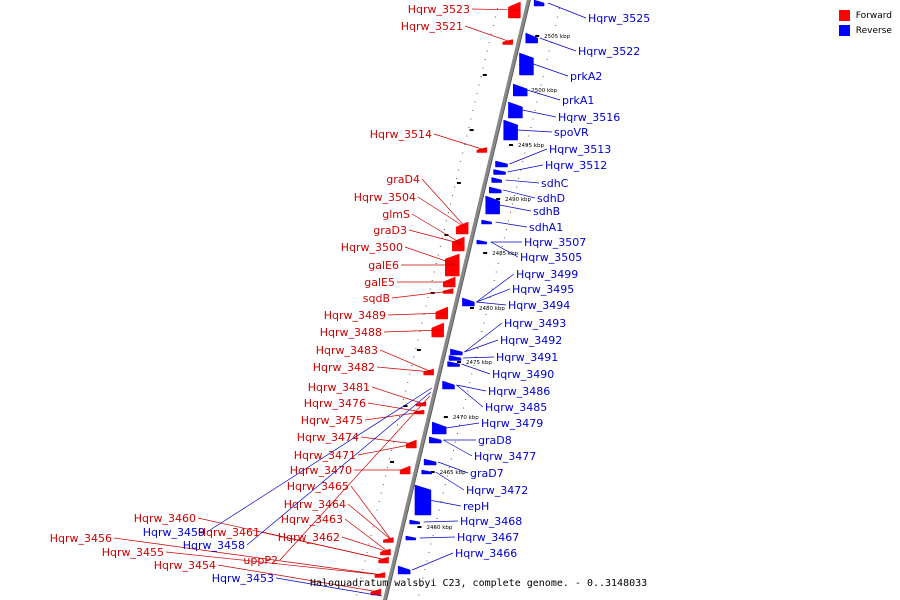  What do you see at coordinates (351, 332) in the screenshot?
I see `gene-label: Hqrw_3488` at bounding box center [351, 332].